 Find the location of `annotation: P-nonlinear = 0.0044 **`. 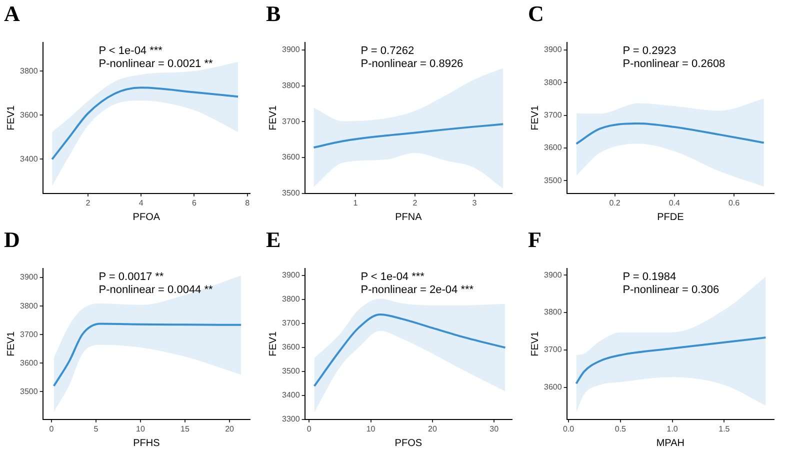

annotation: P-nonlinear = 0.0044 ** is located at coordinates (156, 290).